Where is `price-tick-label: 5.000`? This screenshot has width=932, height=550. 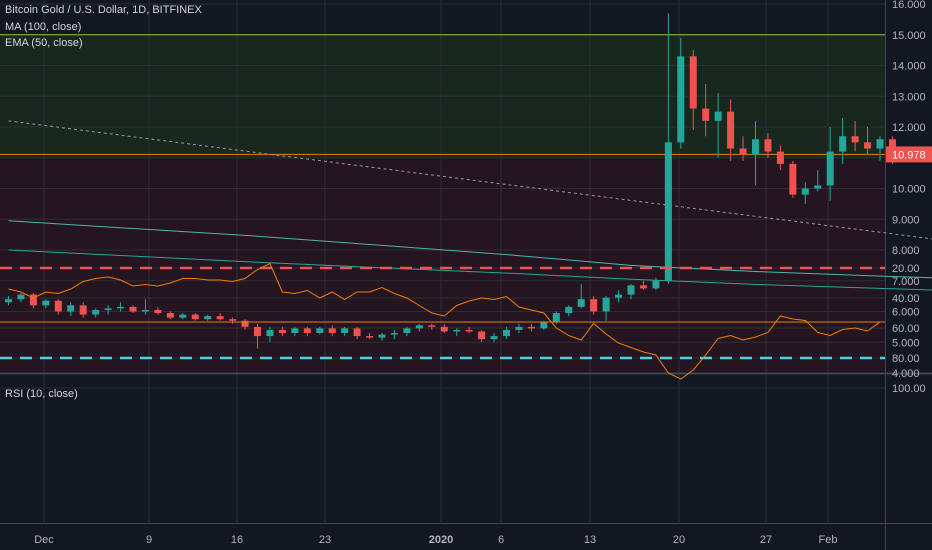 price-tick-label: 5.000 is located at coordinates (906, 343).